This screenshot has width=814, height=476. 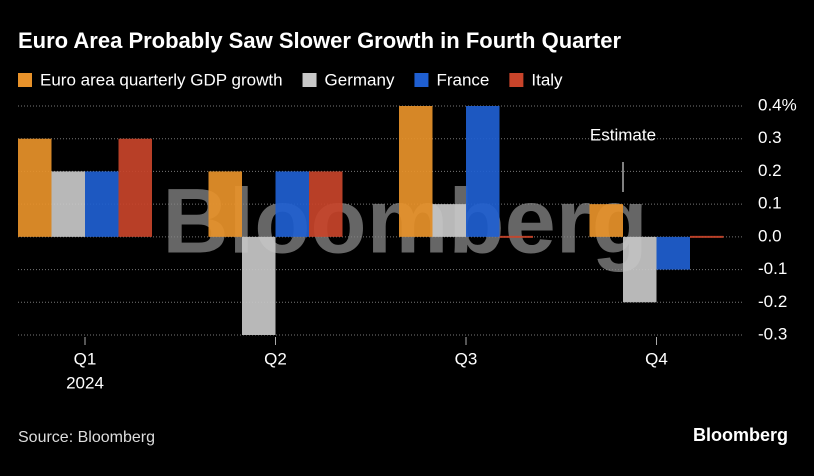 I want to click on annotation: Estimate, so click(x=623, y=134).